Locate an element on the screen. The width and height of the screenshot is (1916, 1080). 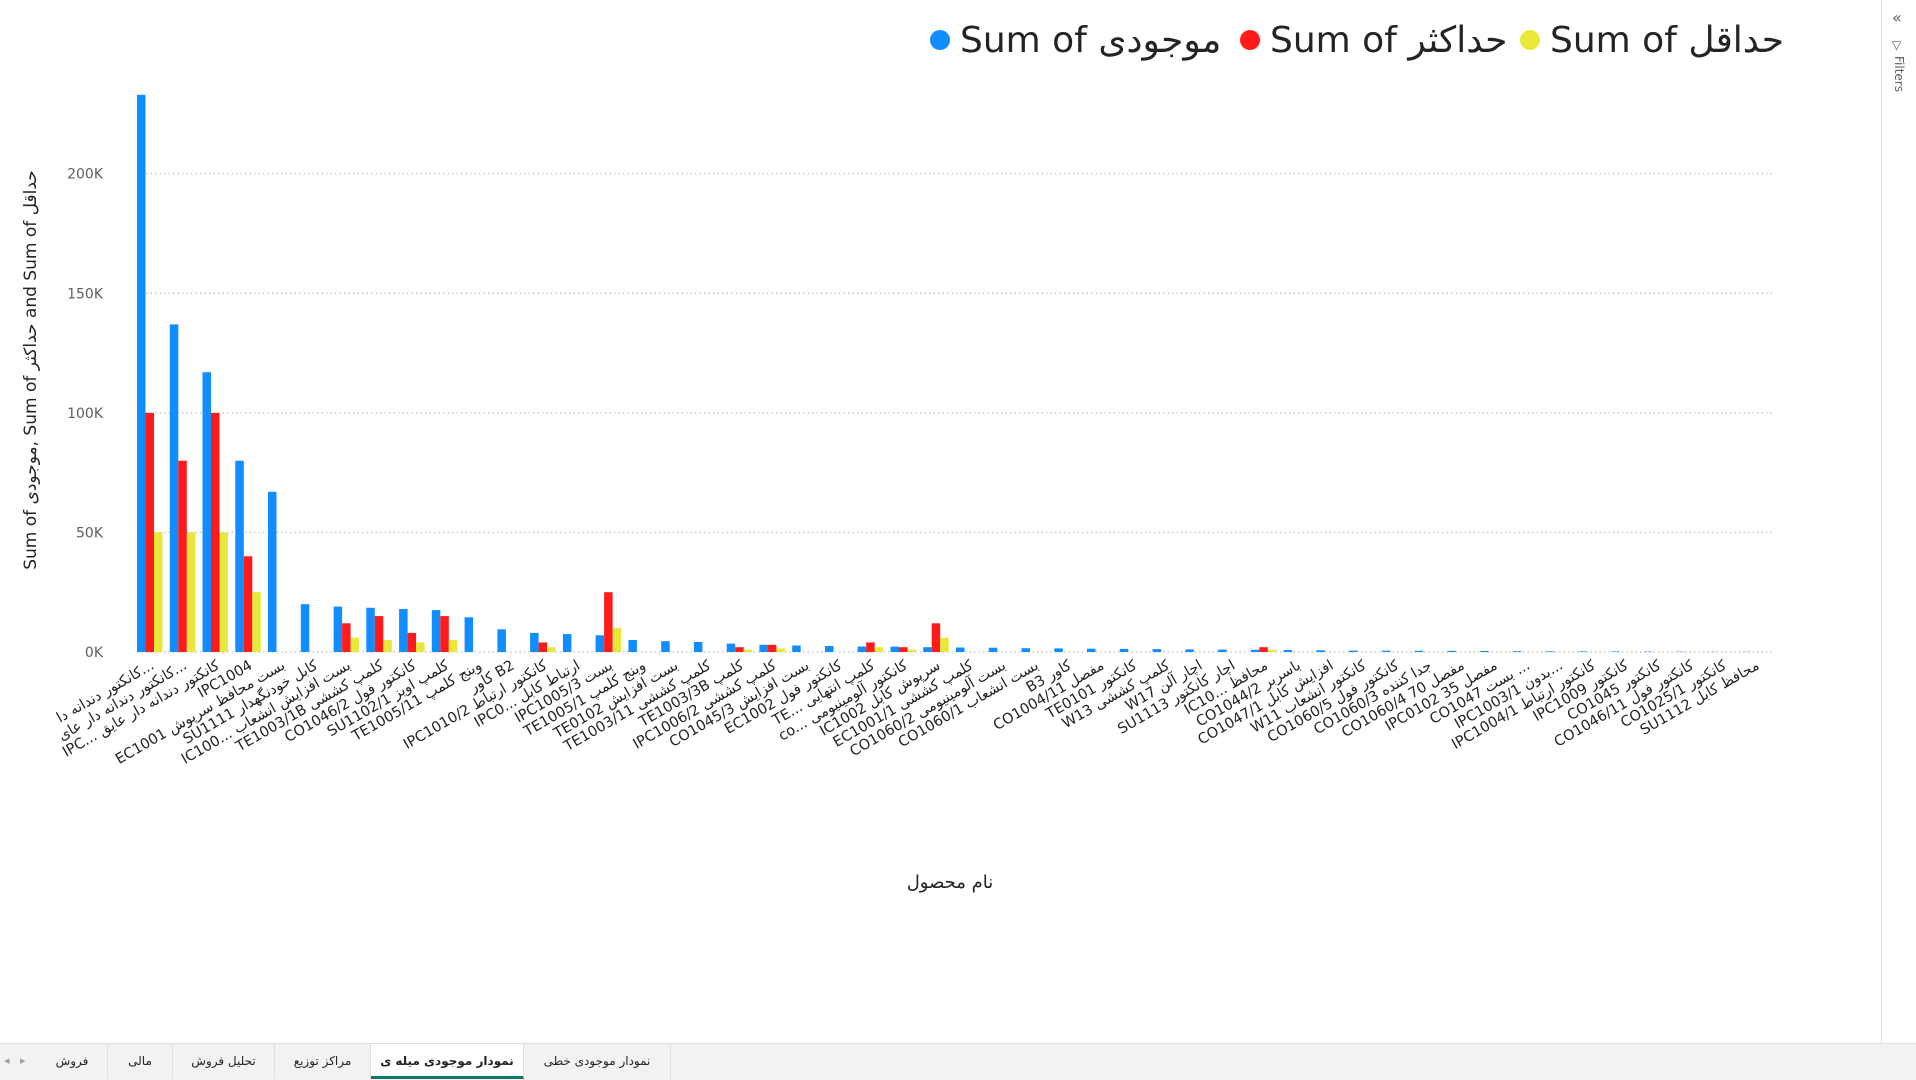
prev-page-icon: ◂ is located at coordinates (7, 1060).